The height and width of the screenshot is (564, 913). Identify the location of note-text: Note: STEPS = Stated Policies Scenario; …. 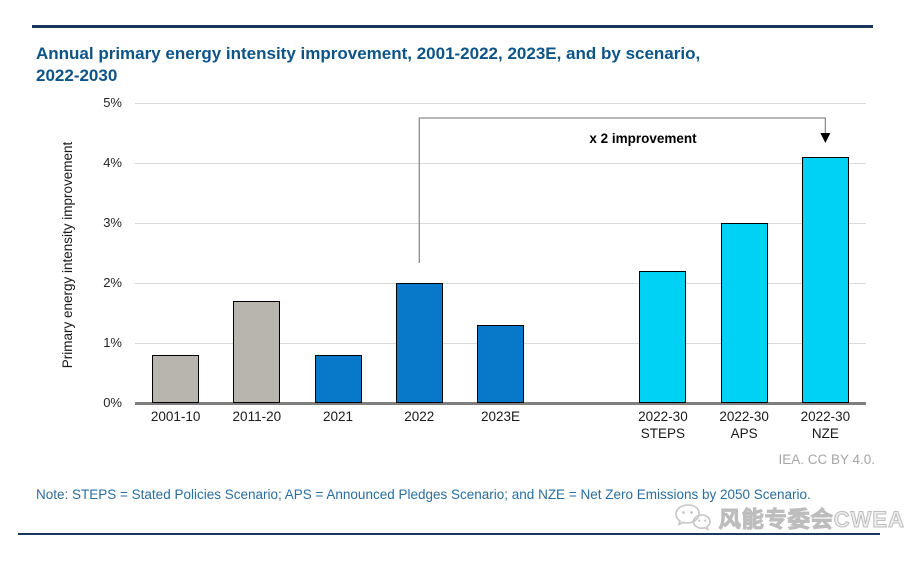
(423, 494).